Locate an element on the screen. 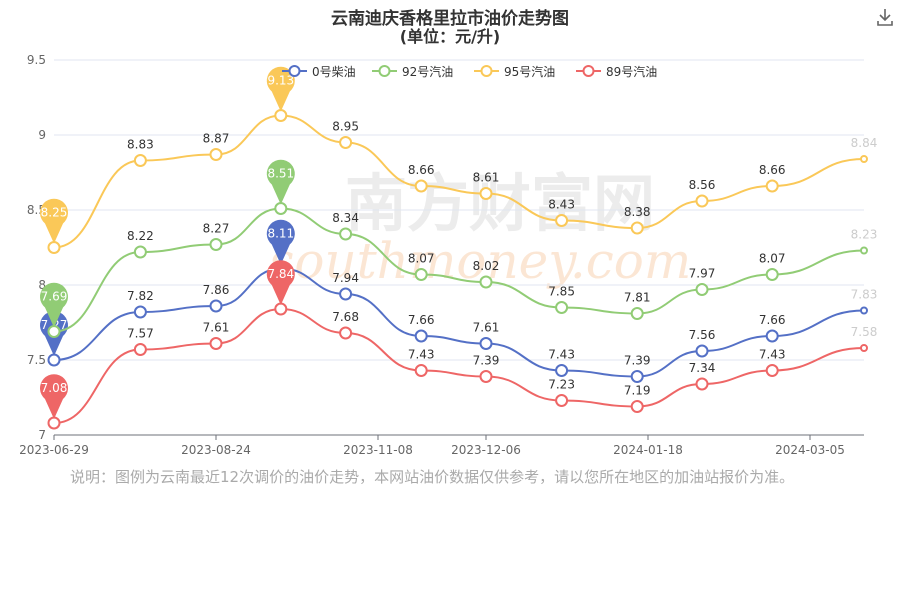 This screenshot has height=600, width=900. data-label: 7.39 is located at coordinates (637, 361).